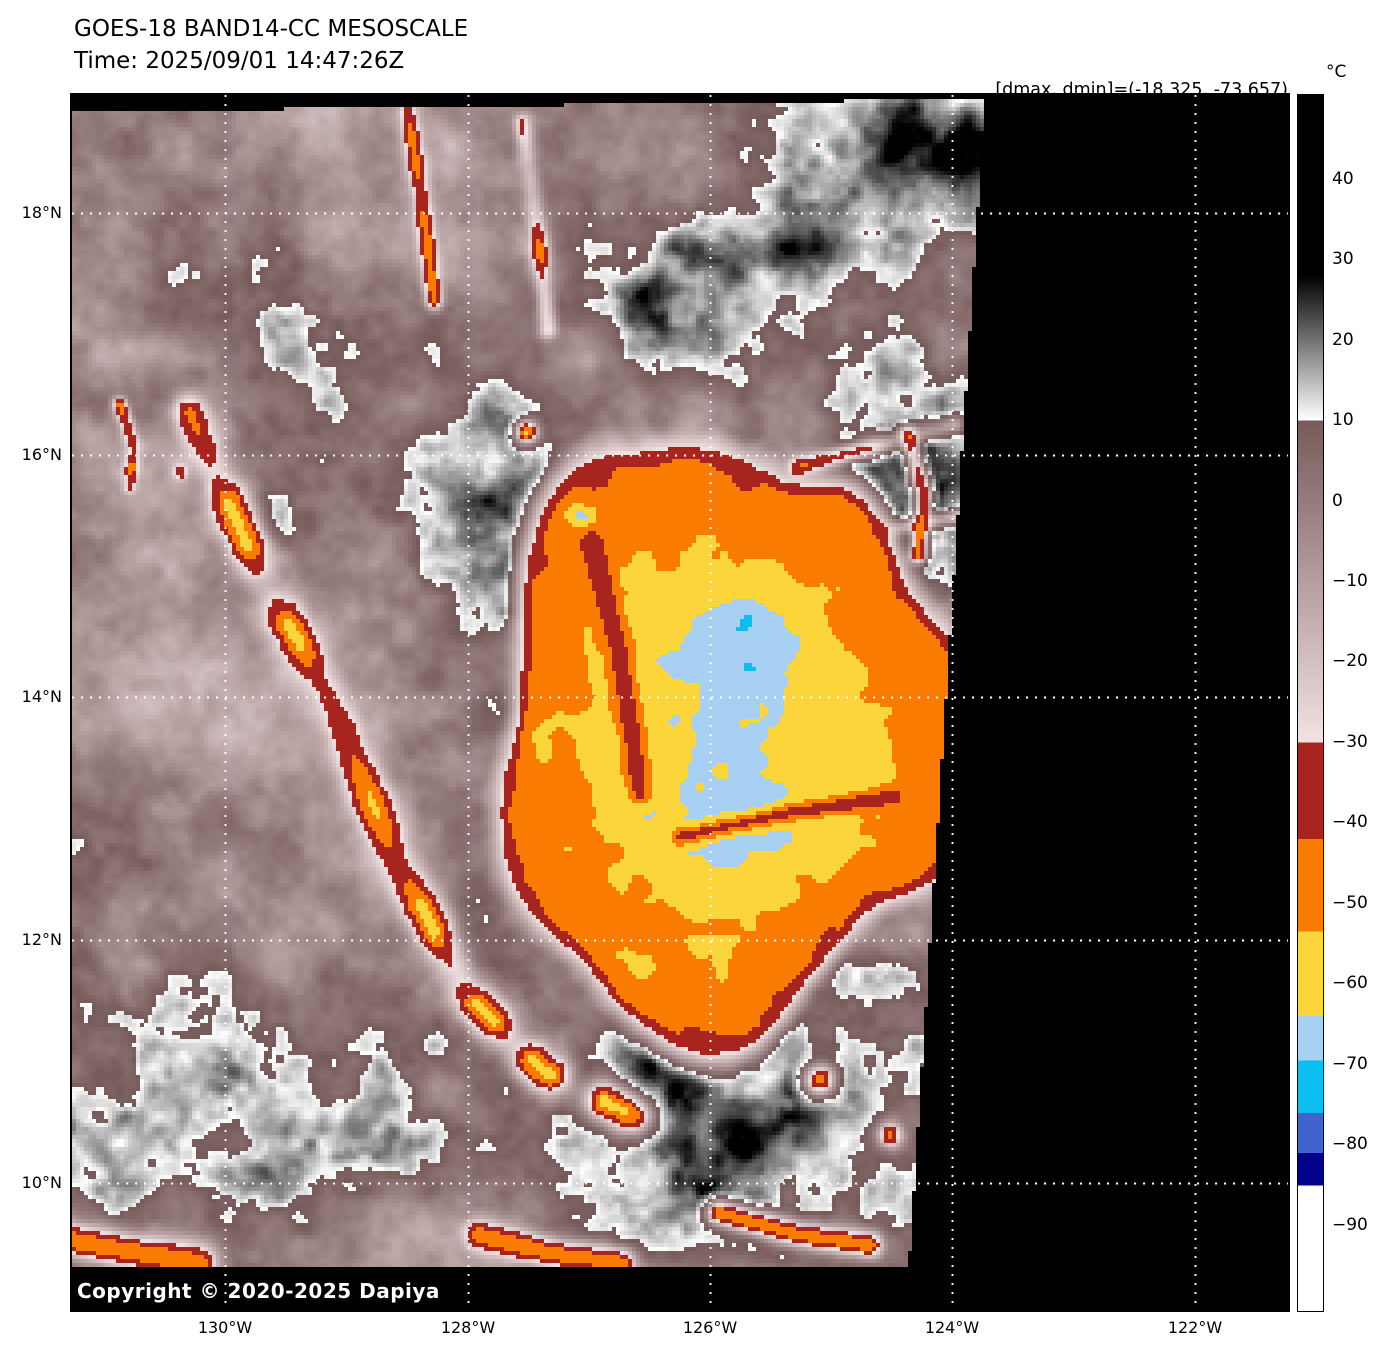 This screenshot has width=1390, height=1359. What do you see at coordinates (258, 1291) in the screenshot?
I see `copyright-watermark: Copyright © 2020-2025 Dapiya` at bounding box center [258, 1291].